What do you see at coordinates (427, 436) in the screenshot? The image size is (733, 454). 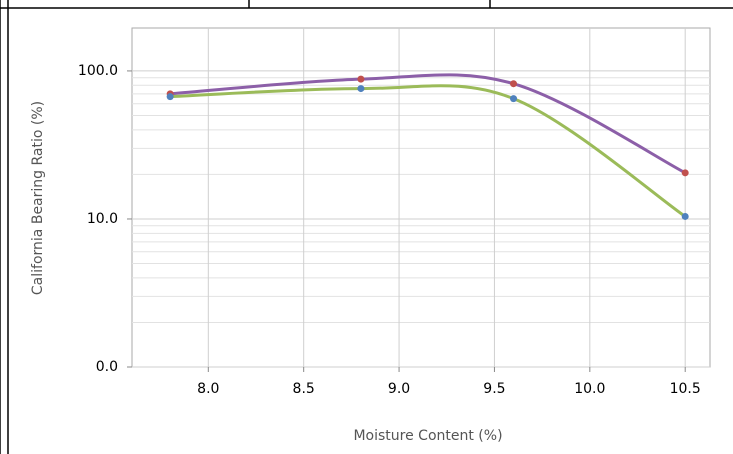 I see `x-axis-title: Moisture Content (%)` at bounding box center [427, 436].